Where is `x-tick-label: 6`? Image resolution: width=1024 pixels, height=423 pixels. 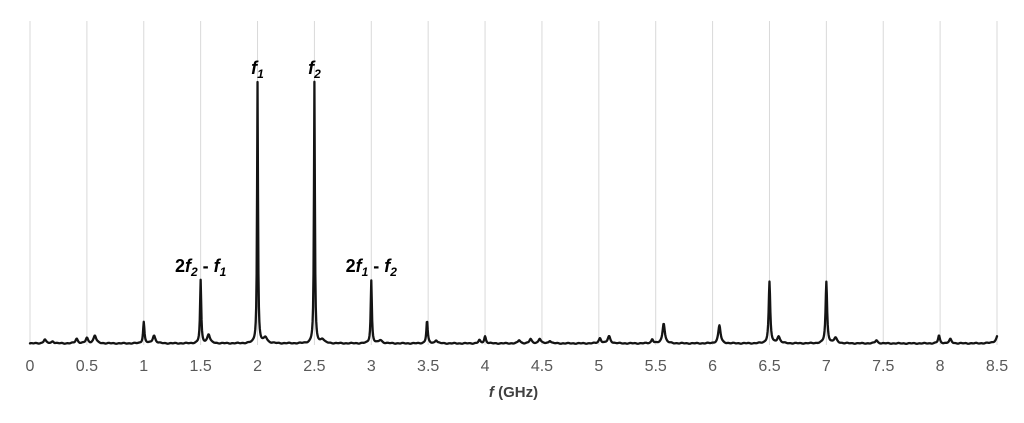 x-tick-label: 6 is located at coordinates (712, 366).